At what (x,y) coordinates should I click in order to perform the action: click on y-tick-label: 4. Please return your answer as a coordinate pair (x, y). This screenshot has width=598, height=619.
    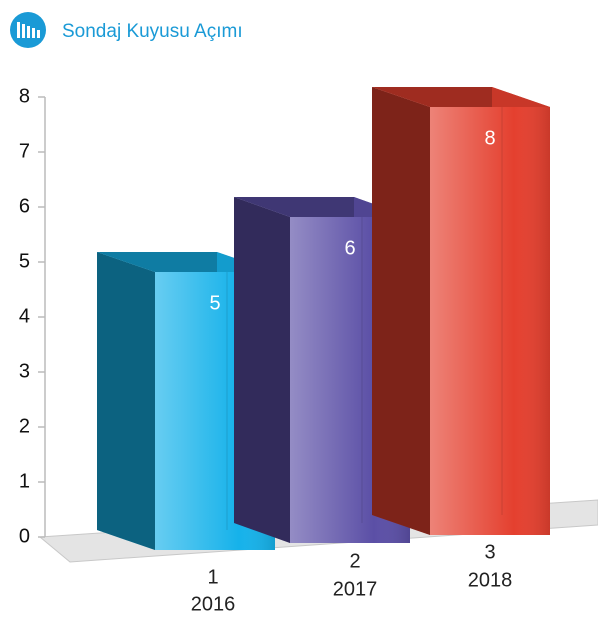
    Looking at the image, I should click on (24, 316).